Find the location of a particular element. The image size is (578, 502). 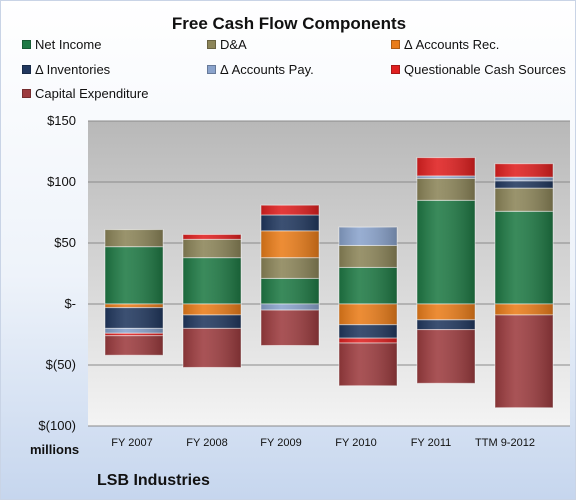

legend-item-accounts-pay: Δ Accounts Pay. is located at coordinates (260, 69).